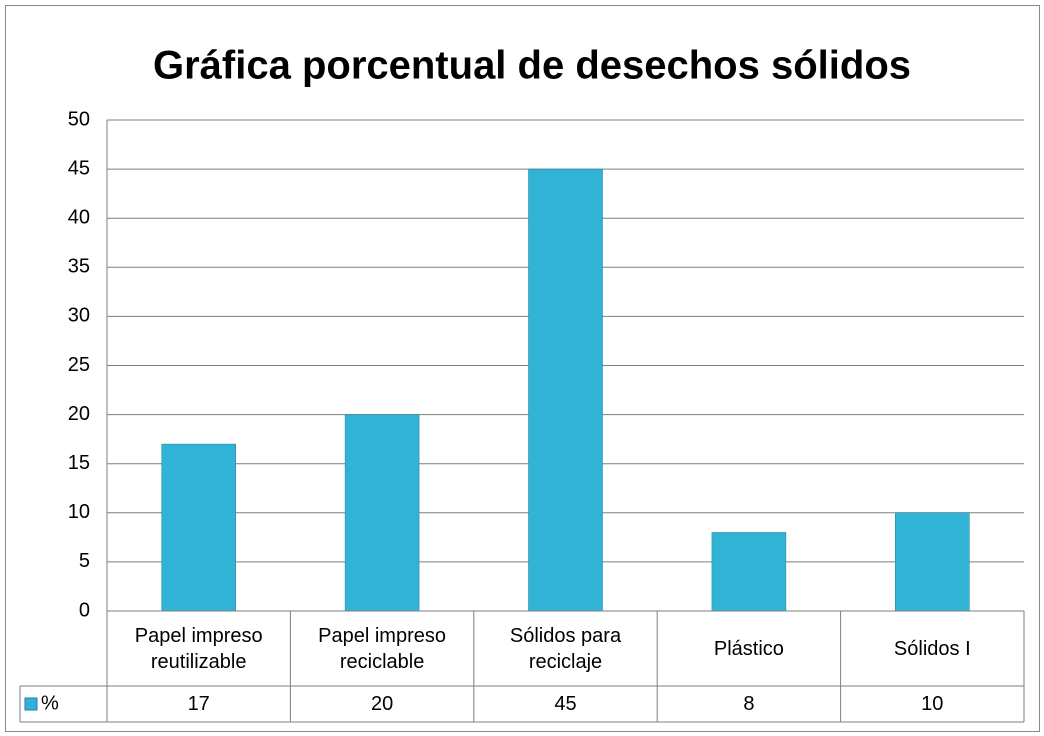 This screenshot has width=1044, height=736. I want to click on x-tick-label: Papel impreso reciclable, so click(382, 648).